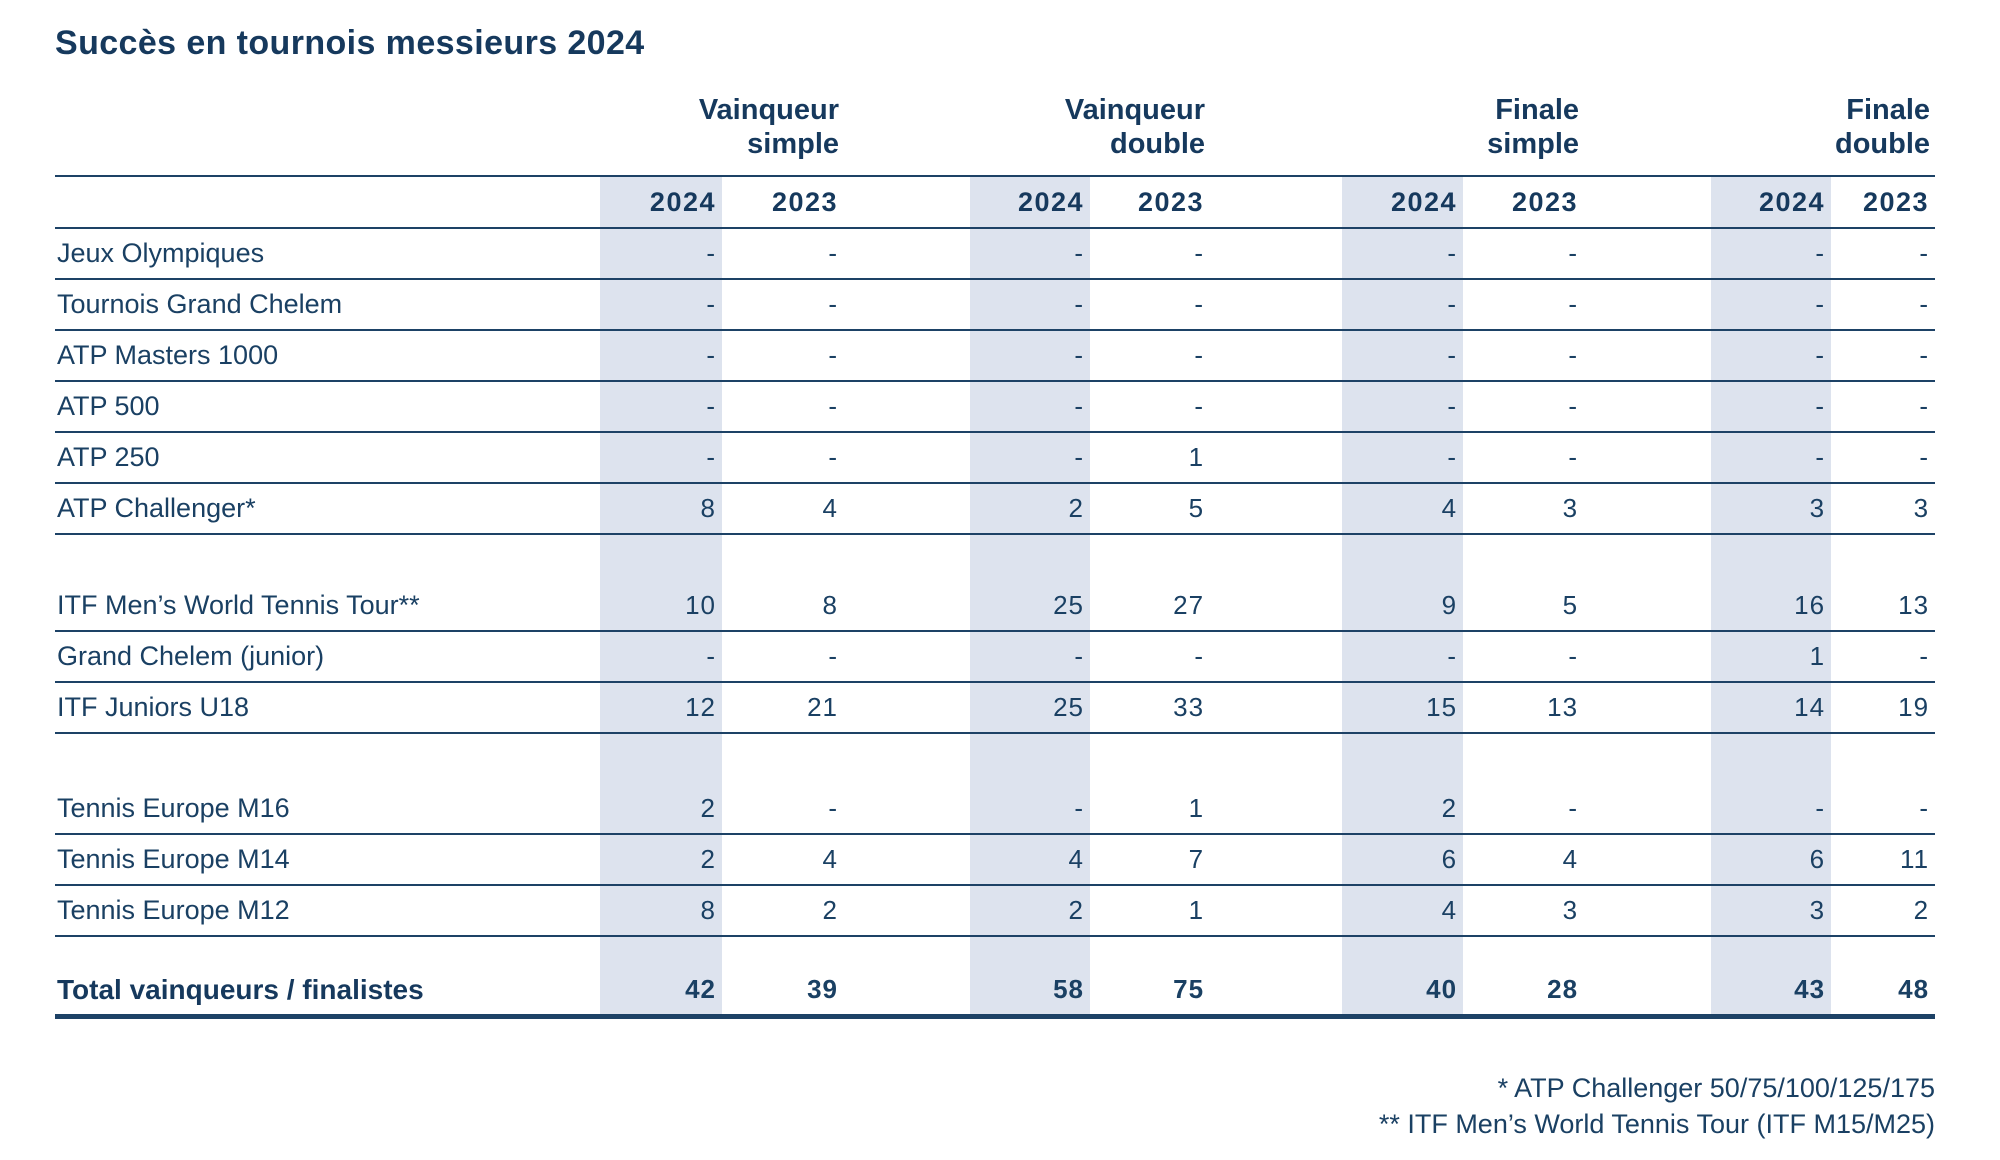 Image resolution: width=2000 pixels, height=1160 pixels. Describe the element at coordinates (1403, 911) in the screenshot. I see `cell-2024: 4` at that location.